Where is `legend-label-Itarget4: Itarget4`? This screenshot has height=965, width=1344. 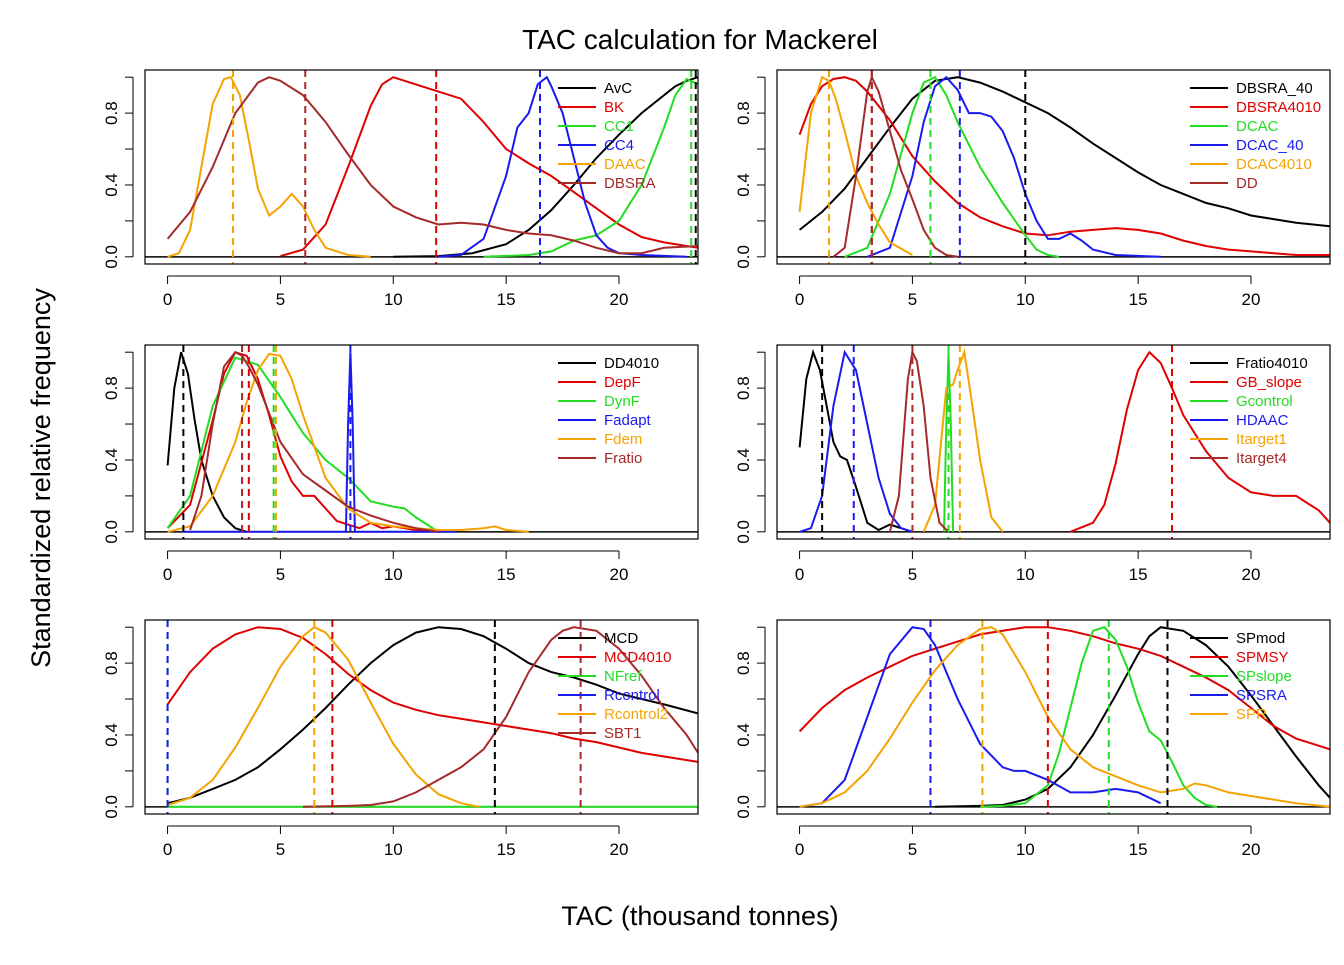
legend-label-Itarget4: Itarget4 is located at coordinates (1261, 458).